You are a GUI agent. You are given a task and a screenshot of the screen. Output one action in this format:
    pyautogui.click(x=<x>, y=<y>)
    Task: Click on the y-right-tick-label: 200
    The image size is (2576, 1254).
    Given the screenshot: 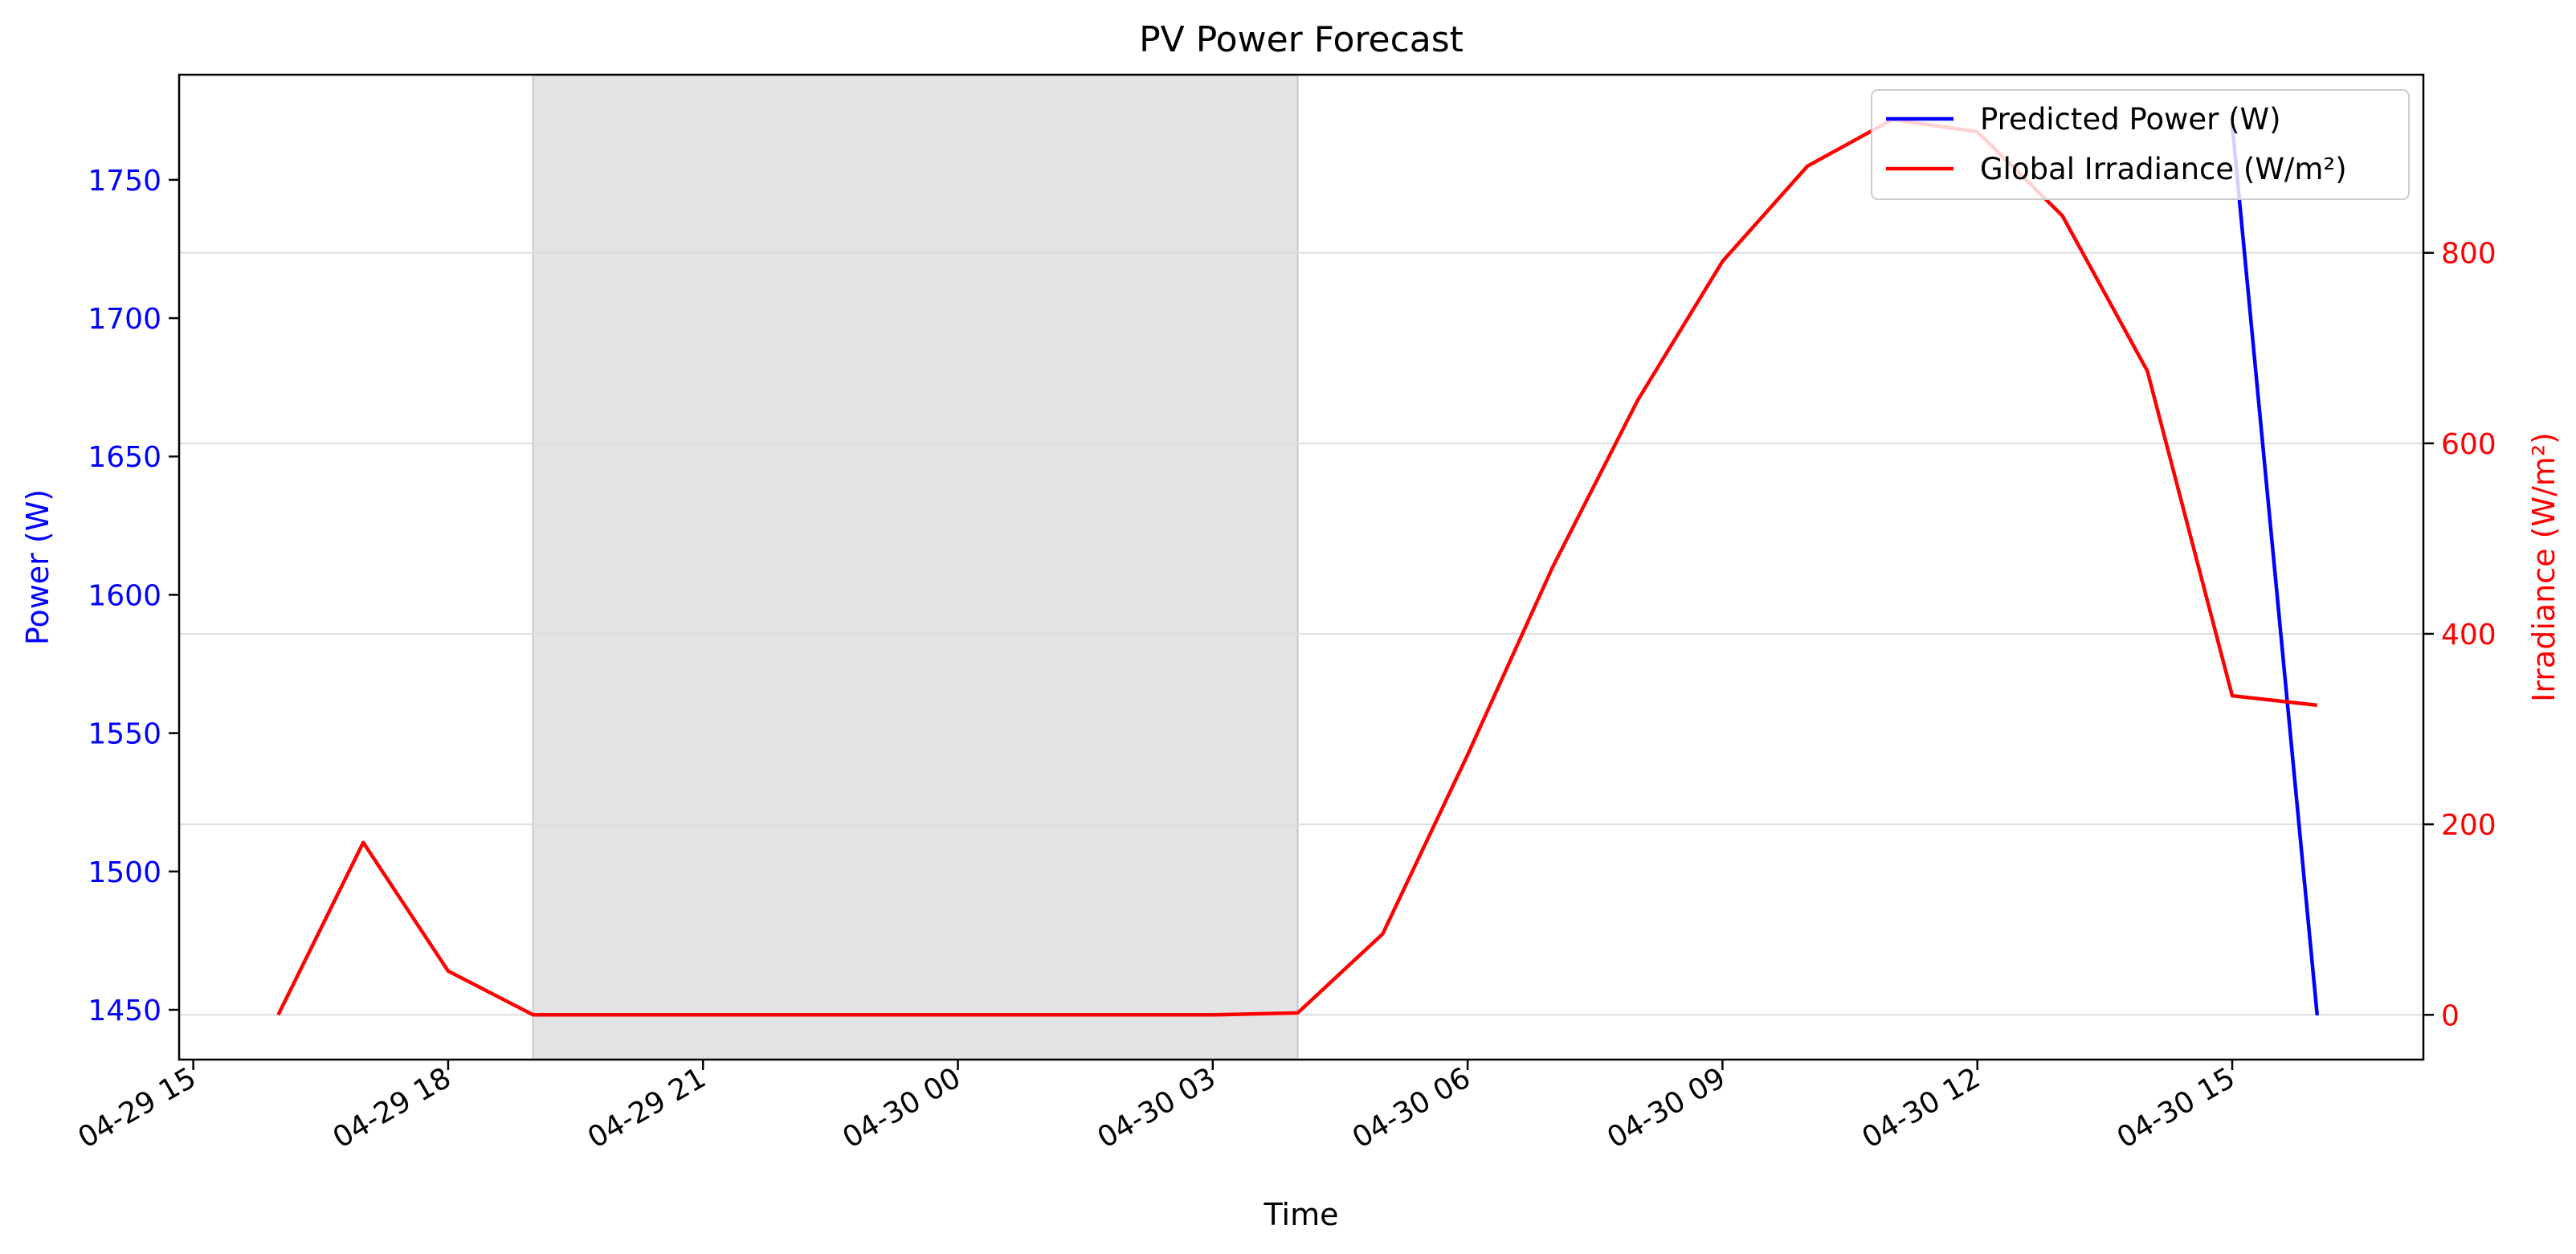 What is the action you would take?
    pyautogui.click(x=2468, y=826)
    